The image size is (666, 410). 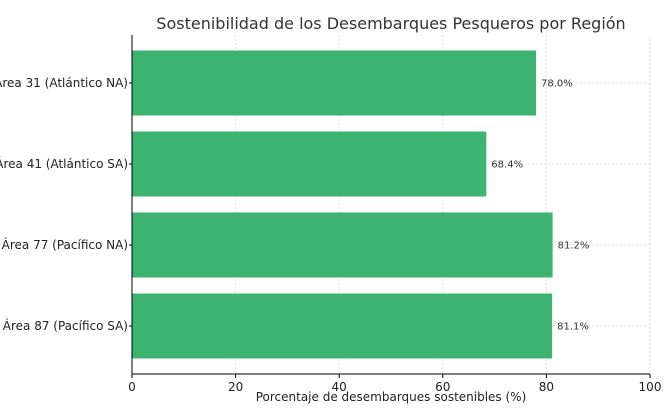 I want to click on y-tick-label: Área 77 (Pacífico NA), so click(x=65, y=244).